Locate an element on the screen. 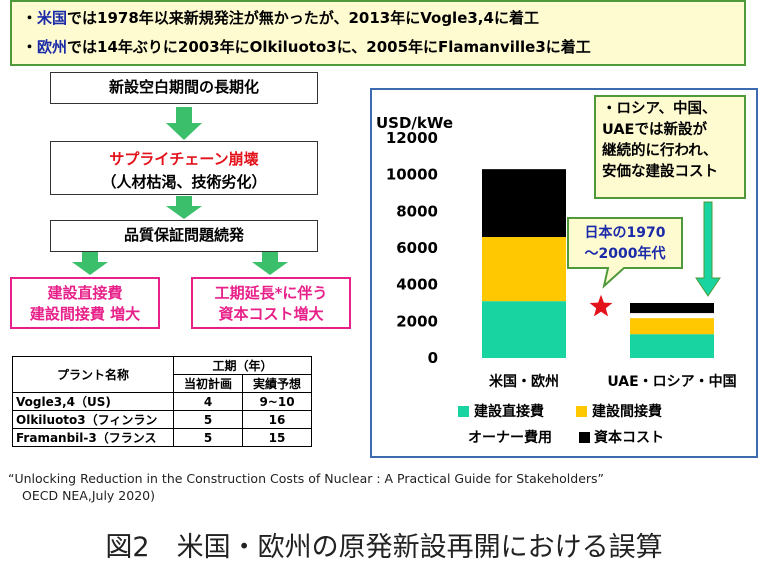 The height and width of the screenshot is (574, 768). japan-star-marker is located at coordinates (601, 305).